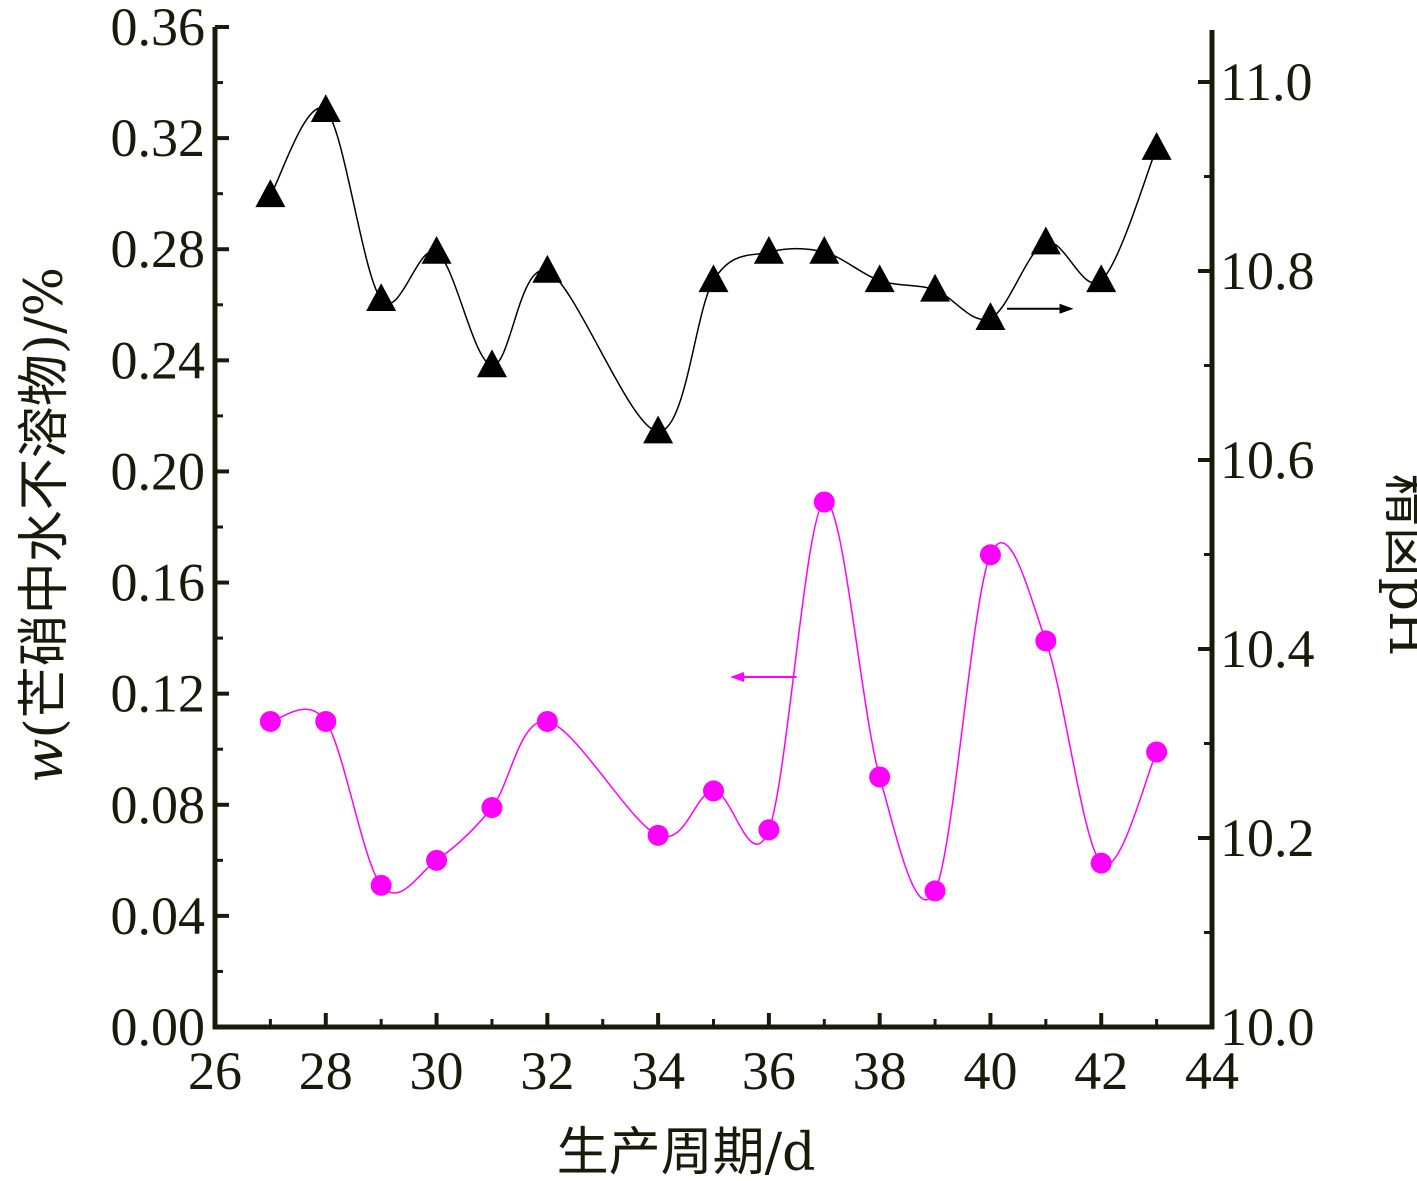 The width and height of the screenshot is (1417, 1181). Describe the element at coordinates (45, 503) in the screenshot. I see `y-left-axis-title-rest: (芒硝中水不溶物)/%` at that location.